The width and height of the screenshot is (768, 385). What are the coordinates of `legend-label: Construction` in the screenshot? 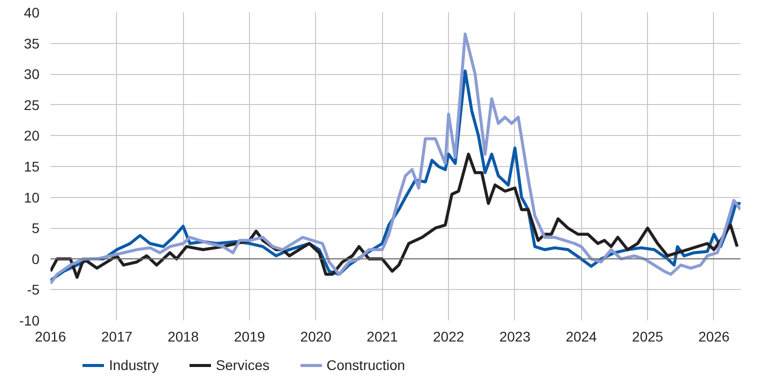 It's located at (366, 365).